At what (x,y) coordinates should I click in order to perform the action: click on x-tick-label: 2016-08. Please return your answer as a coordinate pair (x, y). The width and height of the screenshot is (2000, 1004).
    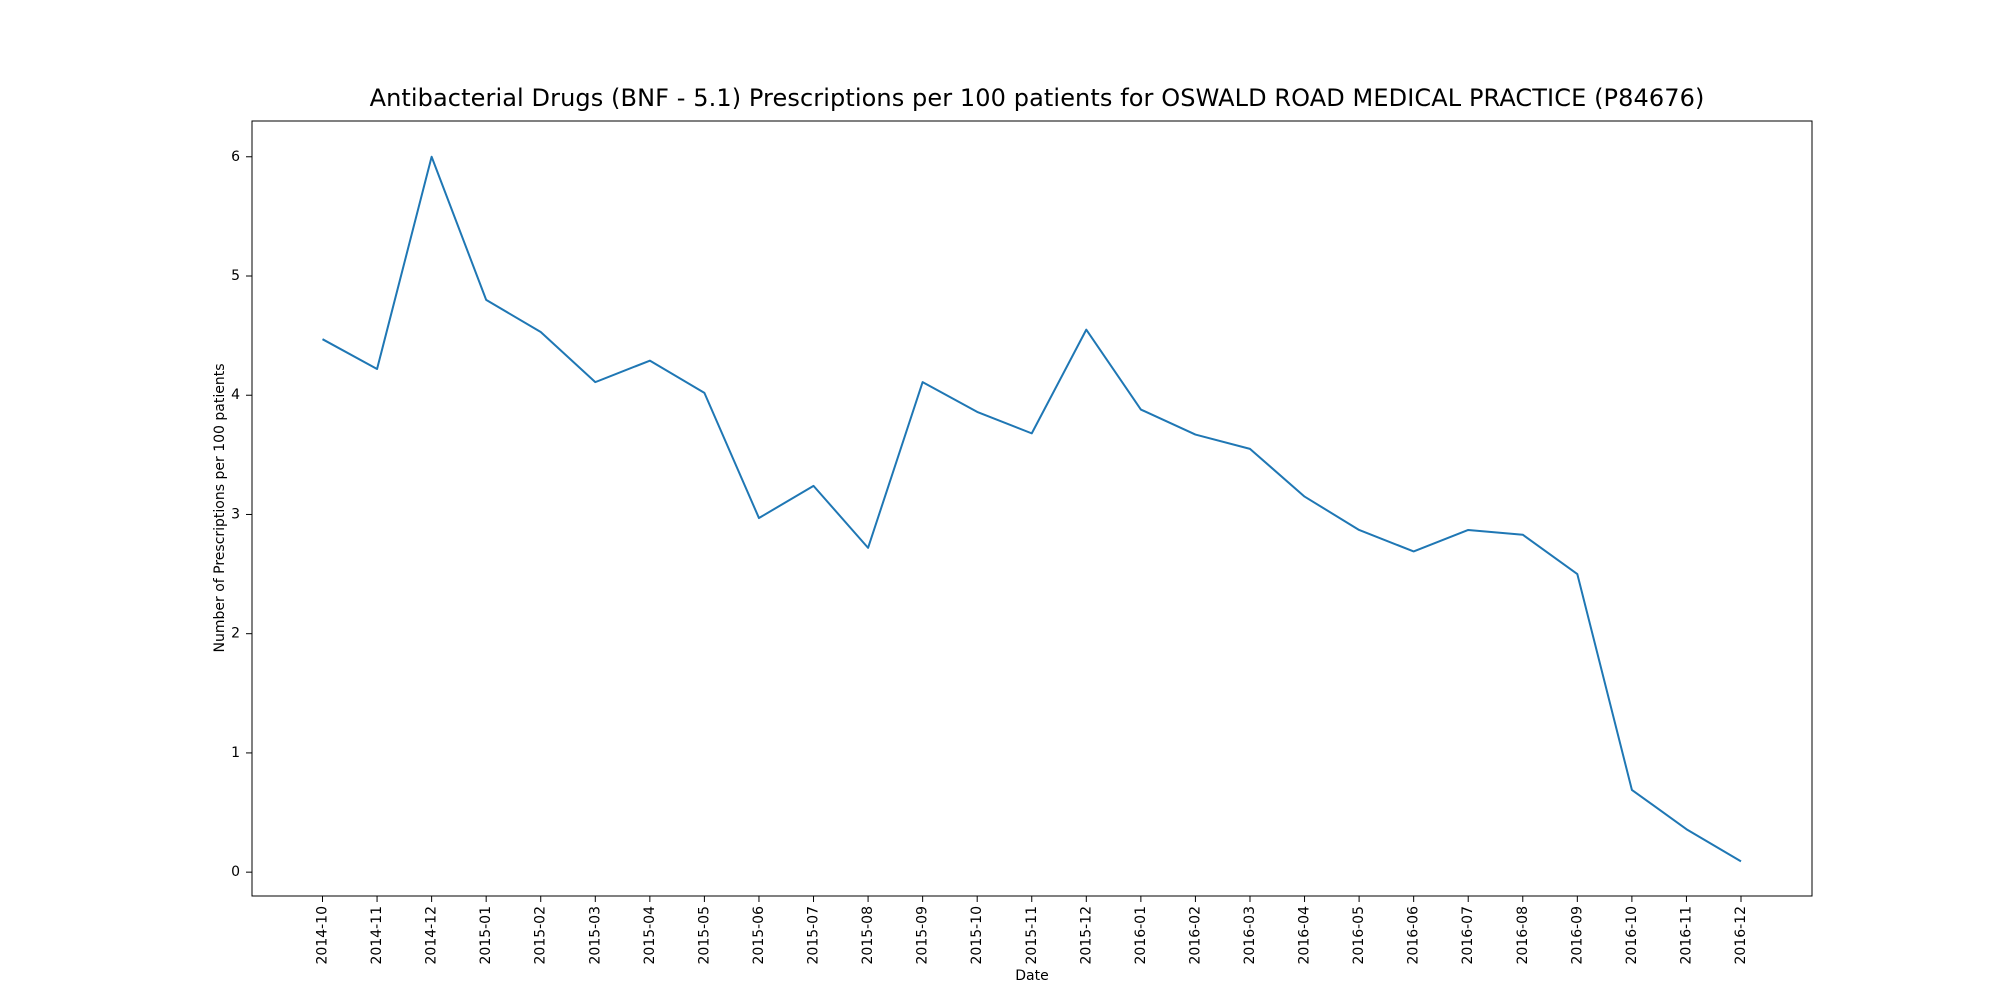
    Looking at the image, I should click on (1523, 935).